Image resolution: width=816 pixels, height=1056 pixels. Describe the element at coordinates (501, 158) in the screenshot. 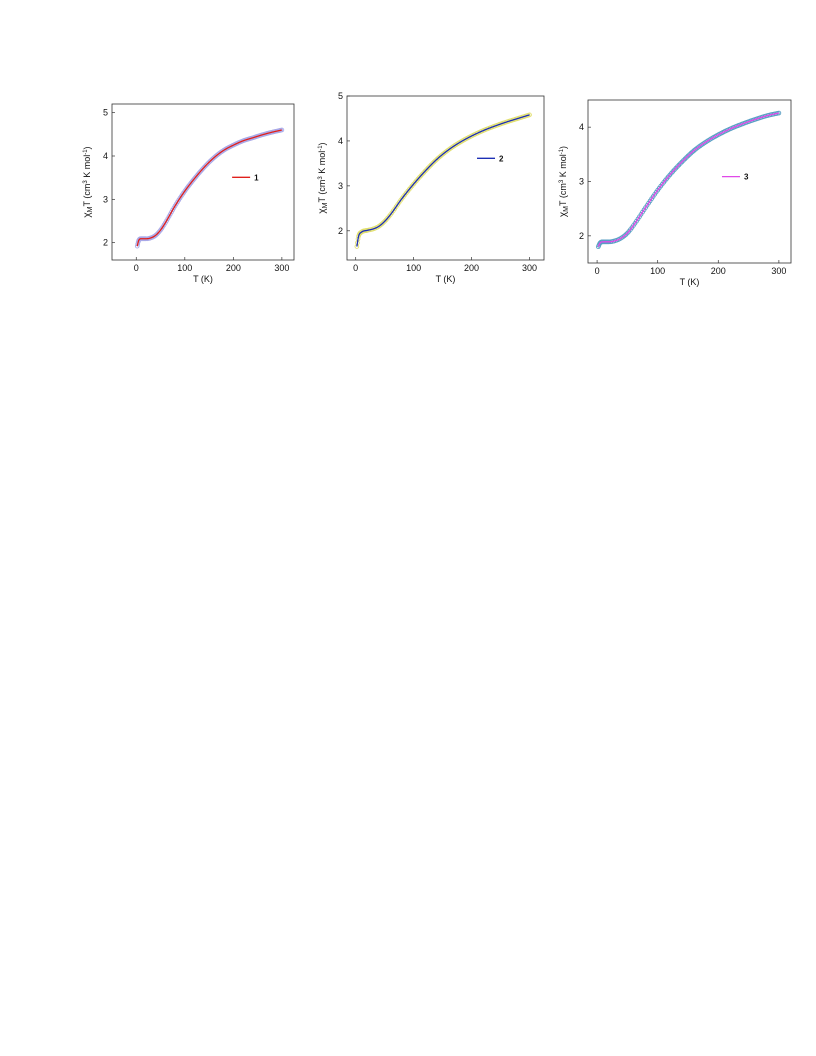

I see `legend-label: 2` at that location.